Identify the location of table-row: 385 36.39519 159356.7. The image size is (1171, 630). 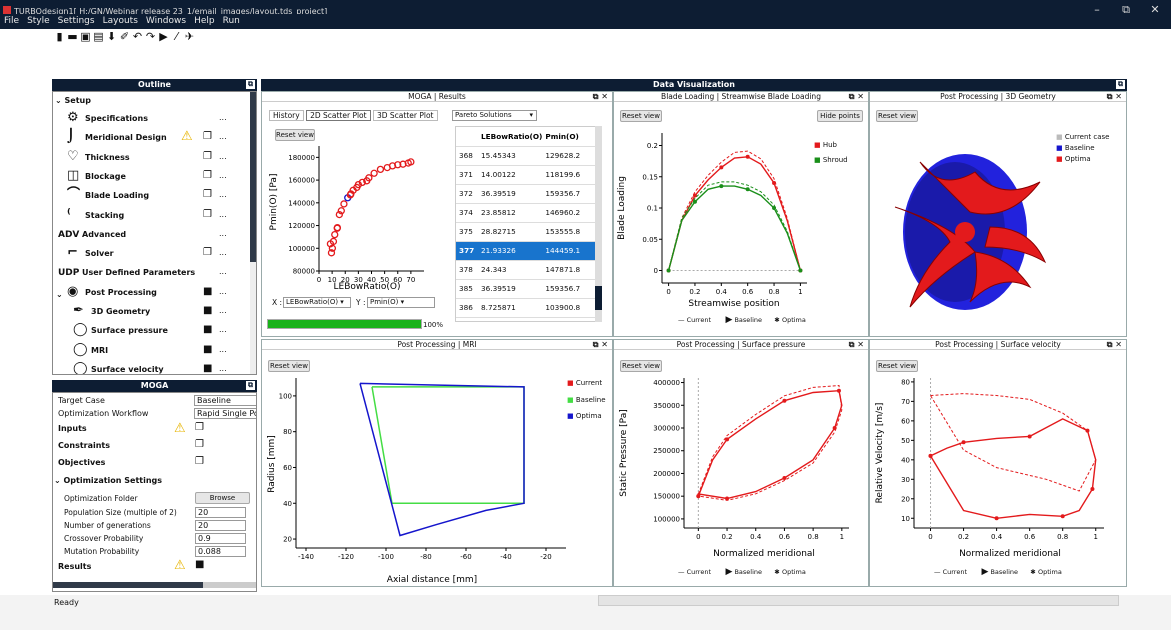
(526, 289).